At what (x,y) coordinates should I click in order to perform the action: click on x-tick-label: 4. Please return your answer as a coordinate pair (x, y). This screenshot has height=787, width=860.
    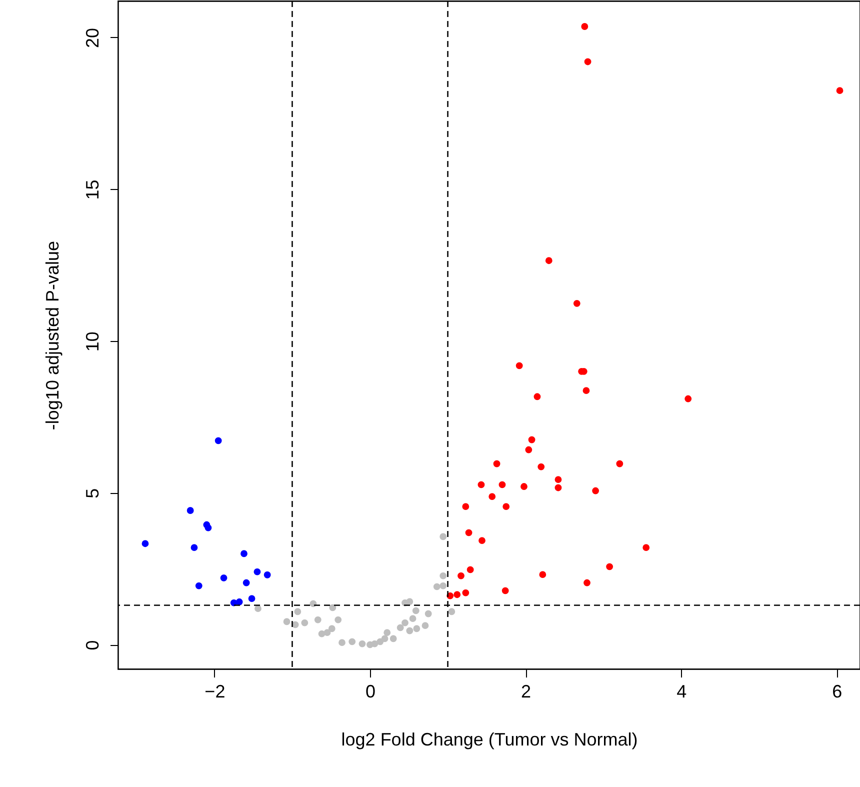
    Looking at the image, I should click on (681, 692).